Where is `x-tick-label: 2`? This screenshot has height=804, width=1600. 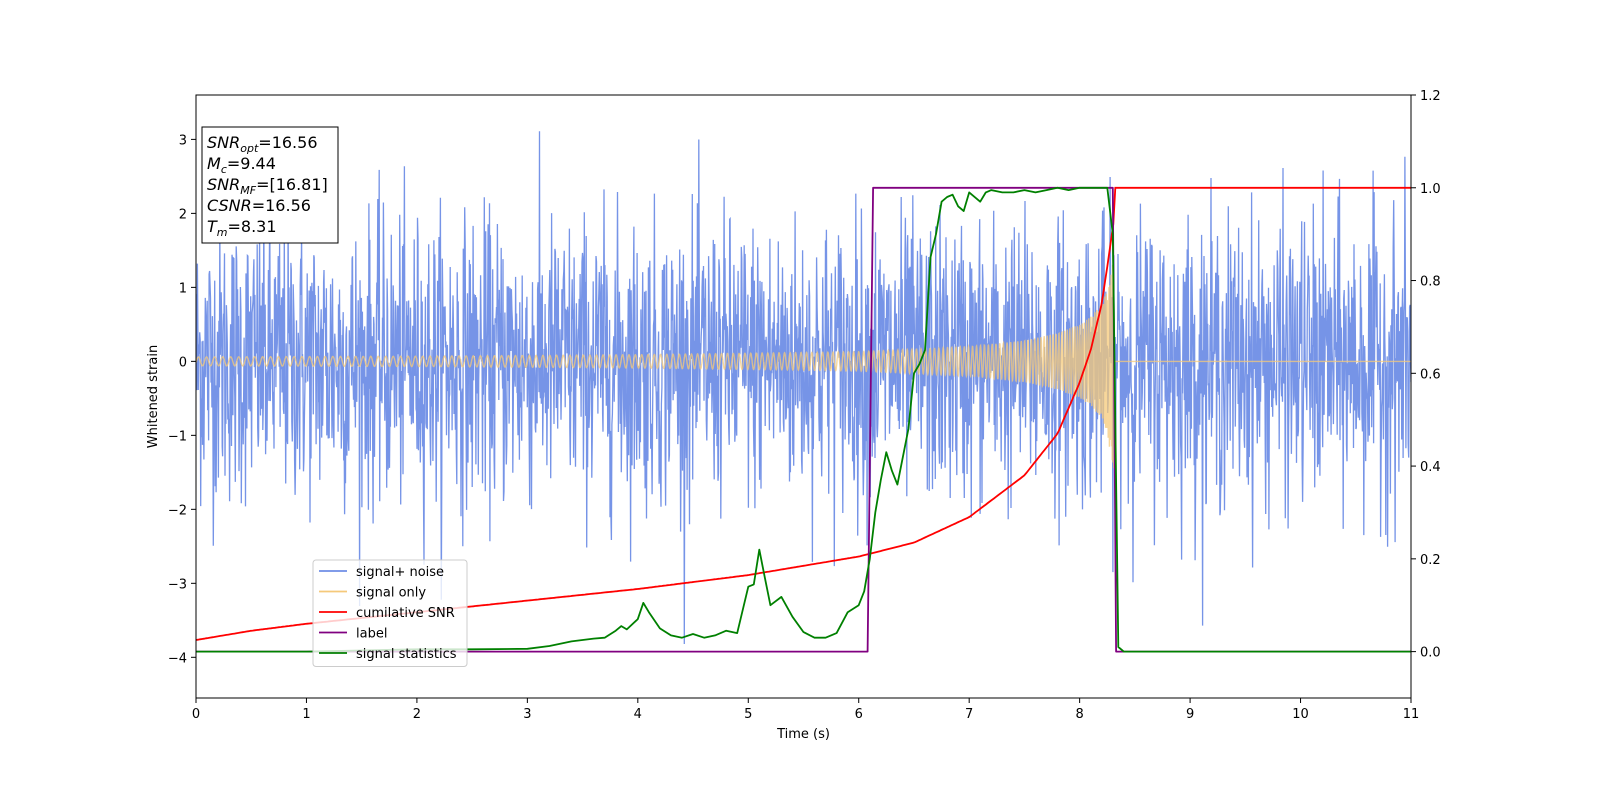 x-tick-label: 2 is located at coordinates (417, 714).